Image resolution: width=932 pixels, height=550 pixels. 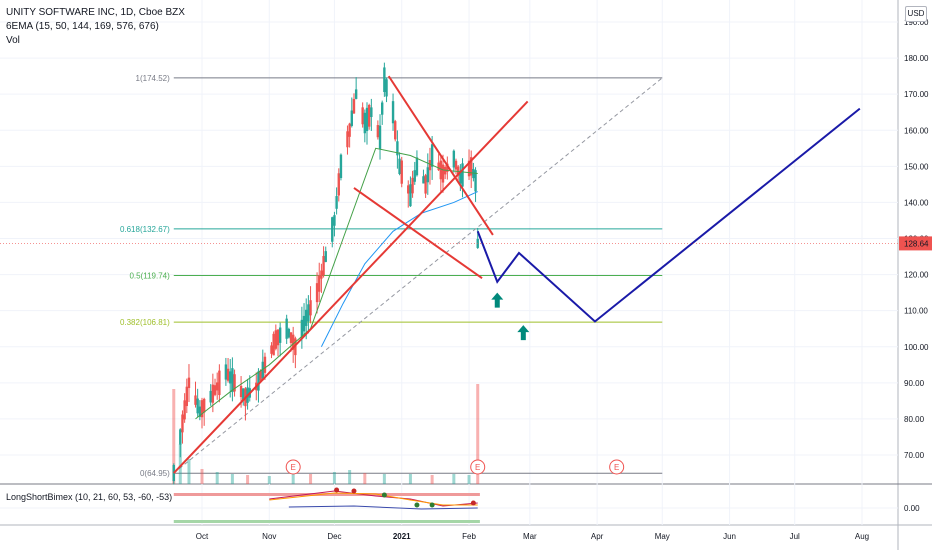 I want to click on osc-band-top, so click(x=326, y=494).